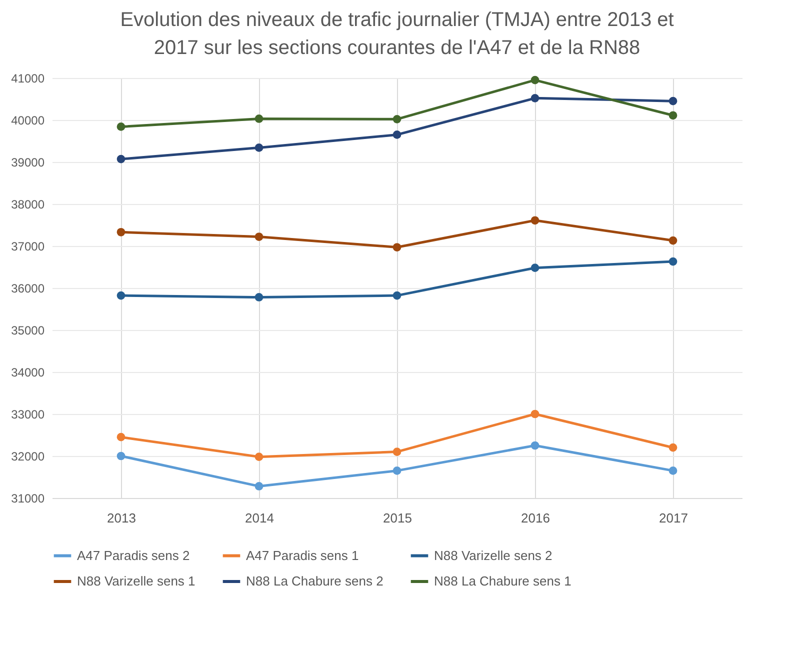 The image size is (785, 666). Describe the element at coordinates (28, 205) in the screenshot. I see `y-tick-label: 38000` at that location.